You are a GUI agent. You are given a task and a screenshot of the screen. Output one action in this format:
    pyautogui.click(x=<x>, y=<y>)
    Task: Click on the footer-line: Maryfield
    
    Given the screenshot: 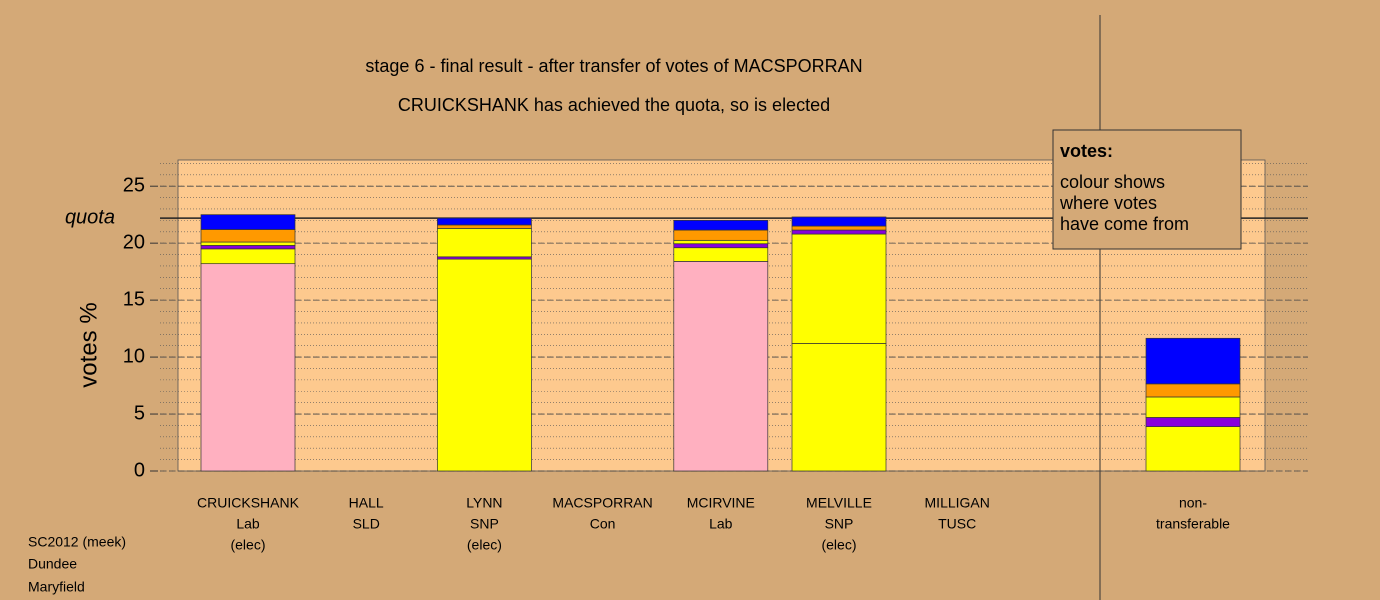 What is the action you would take?
    pyautogui.click(x=56, y=587)
    